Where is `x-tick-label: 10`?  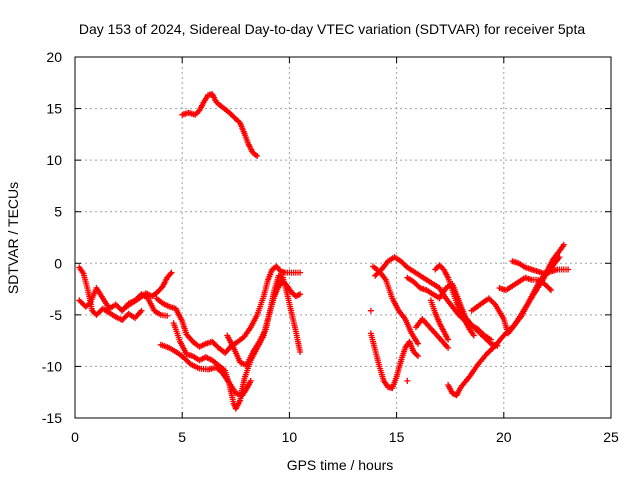
x-tick-label: 10 is located at coordinates (290, 437).